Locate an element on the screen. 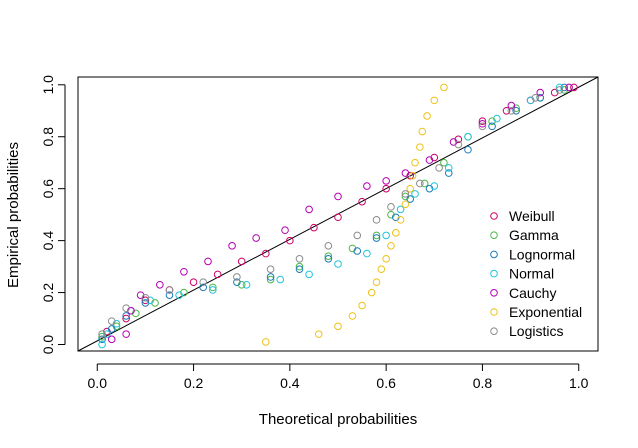 The width and height of the screenshot is (638, 448). legend-label: Gamma is located at coordinates (534, 235).